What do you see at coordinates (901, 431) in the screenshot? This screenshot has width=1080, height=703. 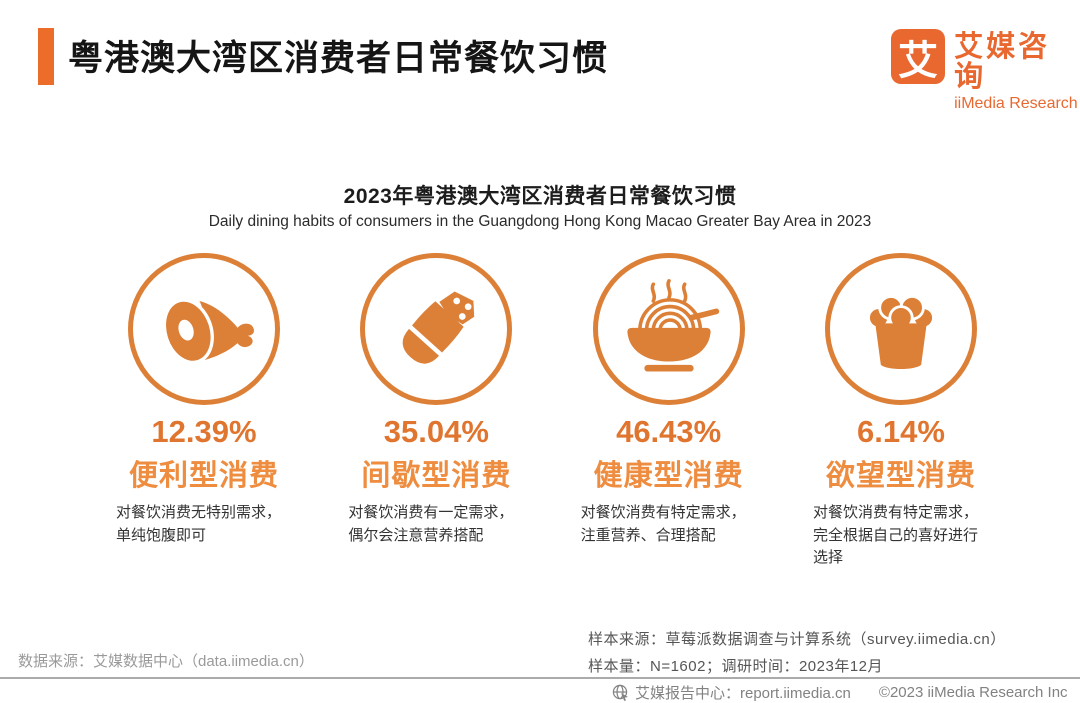 I see `percent-value: 6.14%` at bounding box center [901, 431].